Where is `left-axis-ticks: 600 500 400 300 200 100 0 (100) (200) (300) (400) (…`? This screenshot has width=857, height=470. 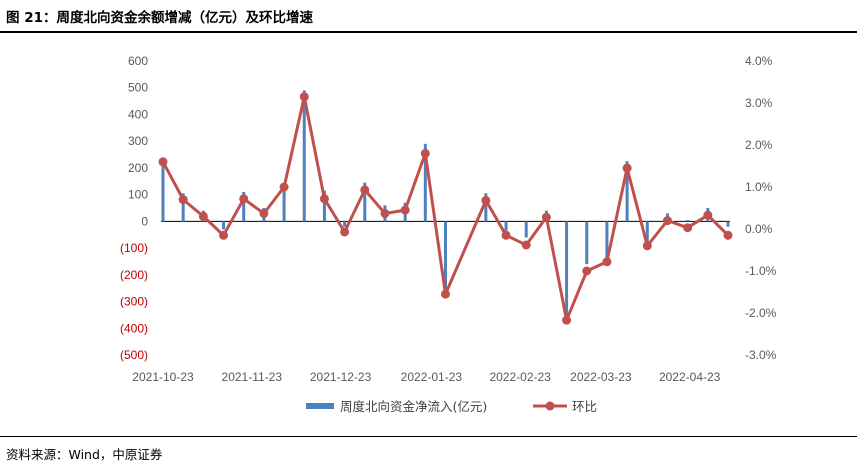 left-axis-ticks: 600 500 400 300 200 100 0 (100) (200) (300) (400) (… is located at coordinates (134, 208).